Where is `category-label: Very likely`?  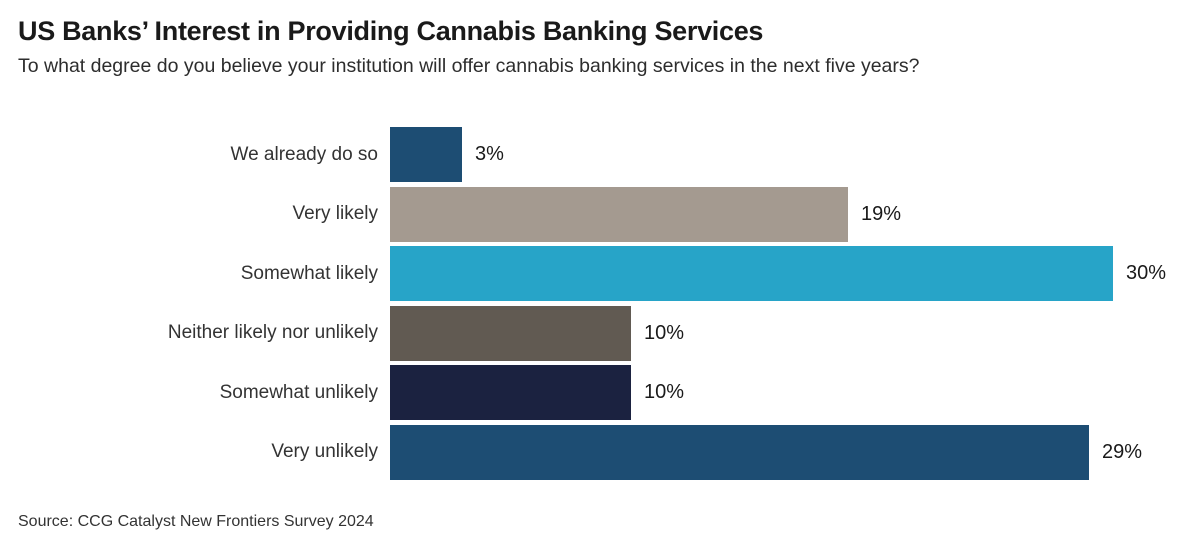
category-label: Very likely is located at coordinates (335, 213).